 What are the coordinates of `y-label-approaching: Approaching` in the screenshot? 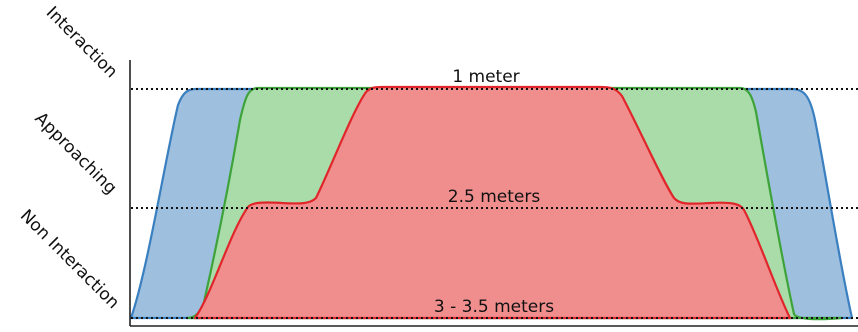 It's located at (76, 154).